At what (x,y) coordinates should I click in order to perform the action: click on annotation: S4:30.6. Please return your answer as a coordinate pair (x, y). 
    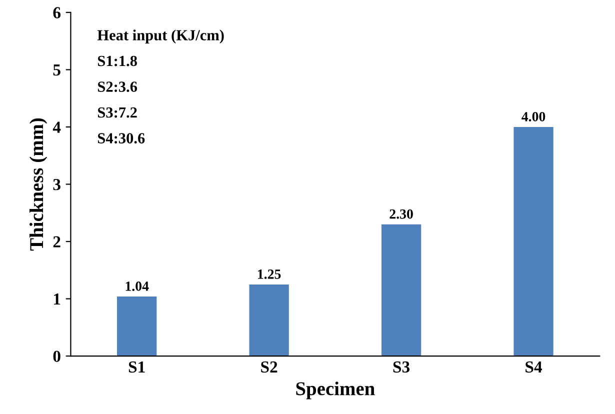
    Looking at the image, I should click on (121, 138).